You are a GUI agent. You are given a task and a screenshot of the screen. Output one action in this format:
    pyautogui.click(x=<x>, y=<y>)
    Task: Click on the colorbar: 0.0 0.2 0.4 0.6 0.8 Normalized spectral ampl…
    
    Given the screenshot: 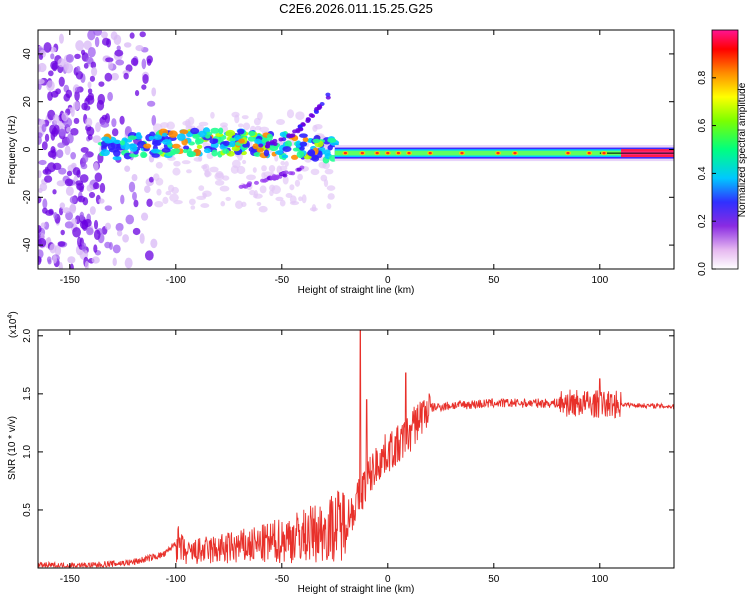 What is the action you would take?
    pyautogui.click(x=722, y=152)
    